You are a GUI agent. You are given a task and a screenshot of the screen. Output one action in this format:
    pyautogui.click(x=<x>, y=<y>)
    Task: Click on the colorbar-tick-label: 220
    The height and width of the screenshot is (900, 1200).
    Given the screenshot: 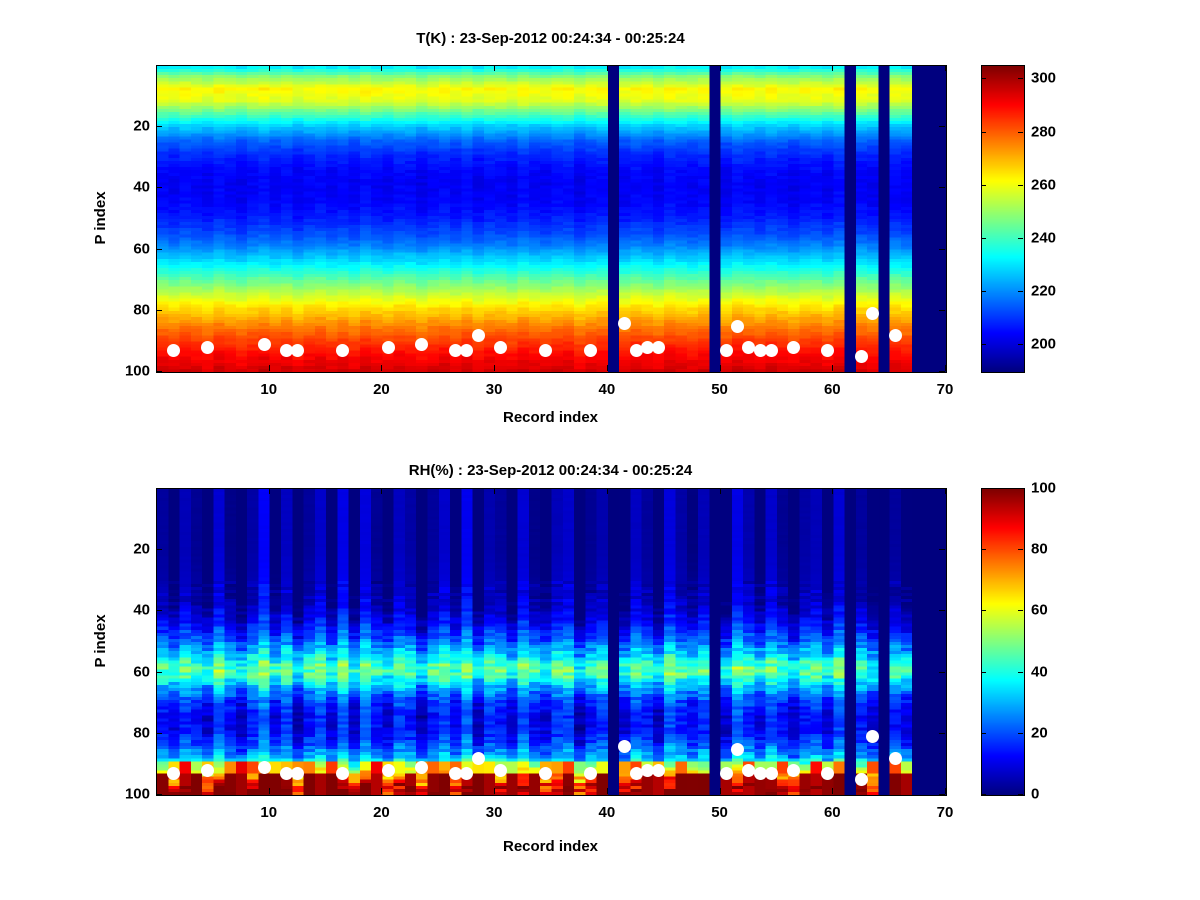 What is the action you would take?
    pyautogui.click(x=1044, y=291)
    